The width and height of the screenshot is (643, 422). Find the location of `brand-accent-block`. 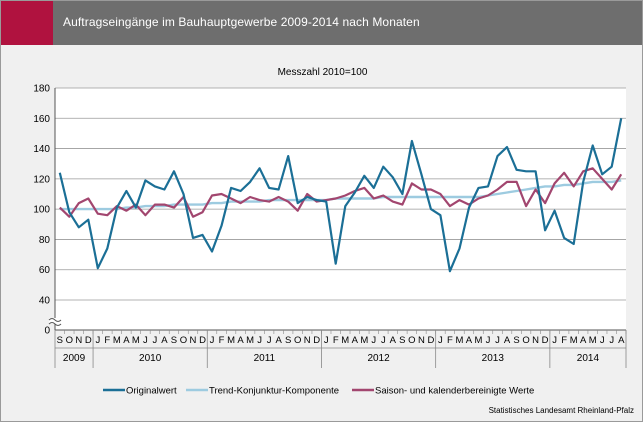

brand-accent-block is located at coordinates (27, 23).